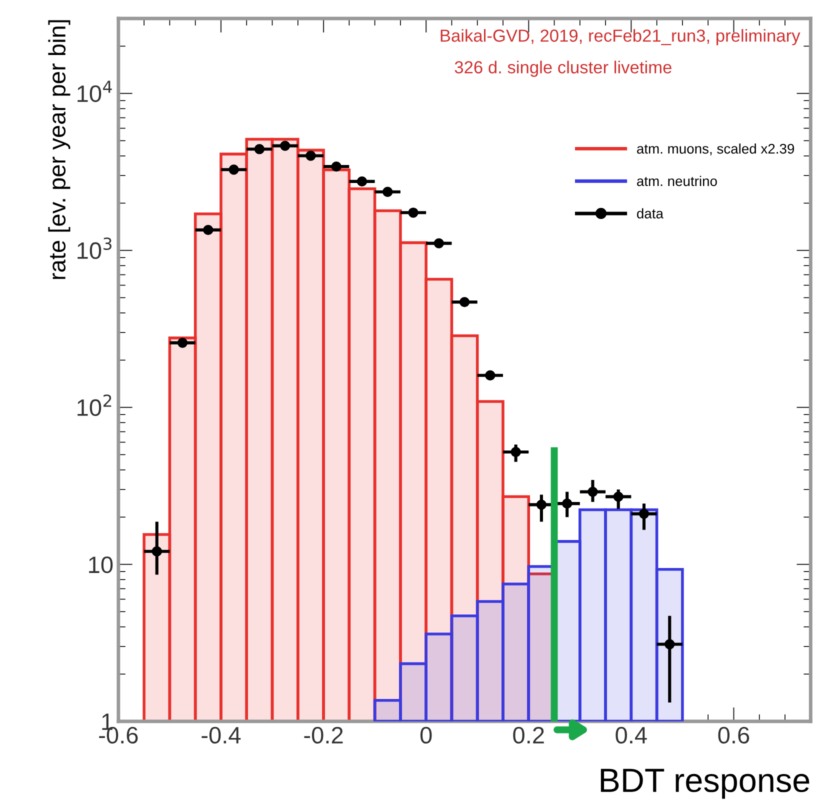  I want to click on x-tick-label: -0.2, so click(323, 735).